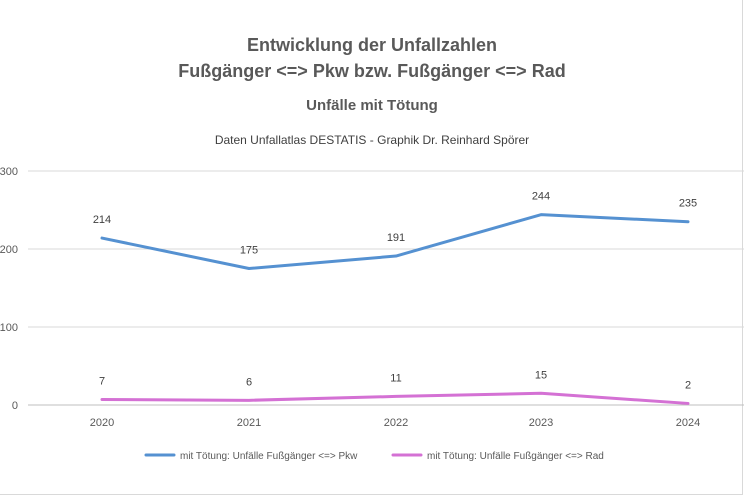 The height and width of the screenshot is (496, 744). I want to click on x-tick-label: 2021, so click(249, 423).